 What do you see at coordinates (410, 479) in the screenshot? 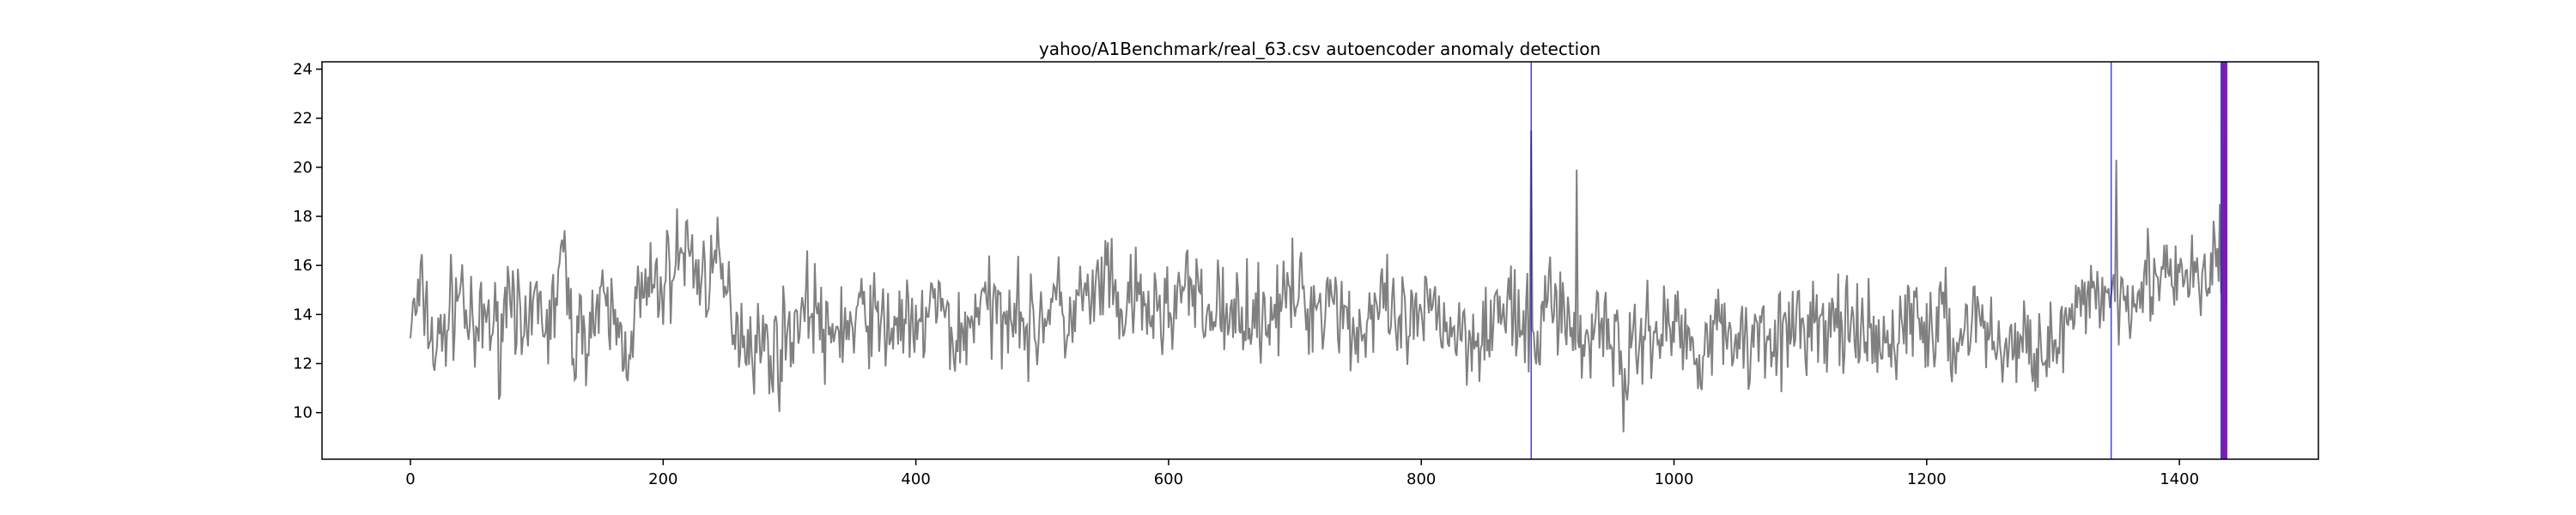
I see `x-tick-label-0: 0` at bounding box center [410, 479].